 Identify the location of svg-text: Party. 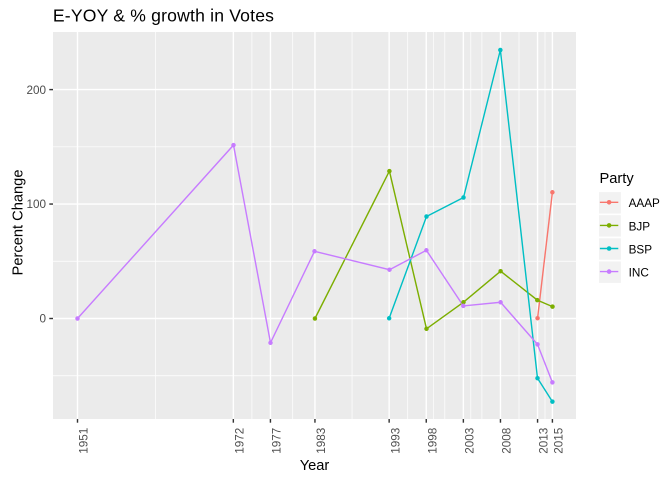
(617, 179).